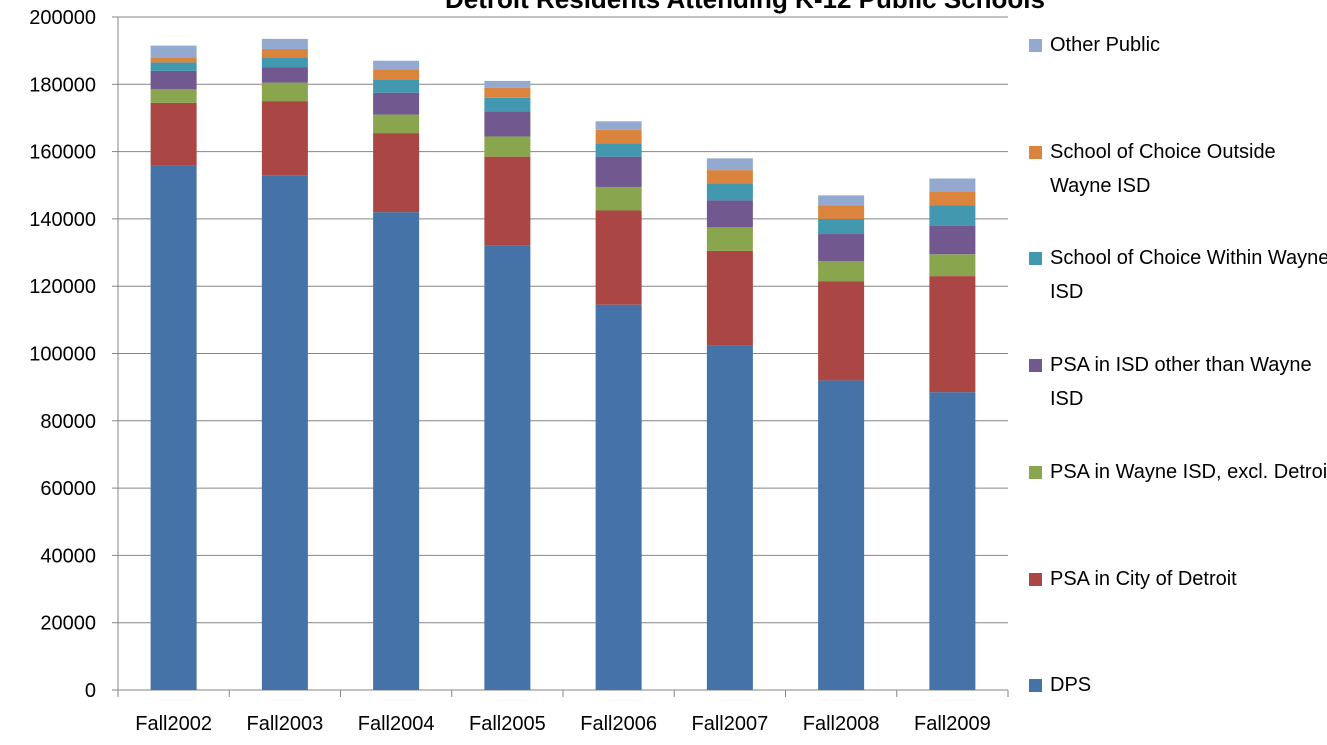 The width and height of the screenshot is (1327, 745). What do you see at coordinates (62, 85) in the screenshot?
I see `y-tick-label: 180000` at bounding box center [62, 85].